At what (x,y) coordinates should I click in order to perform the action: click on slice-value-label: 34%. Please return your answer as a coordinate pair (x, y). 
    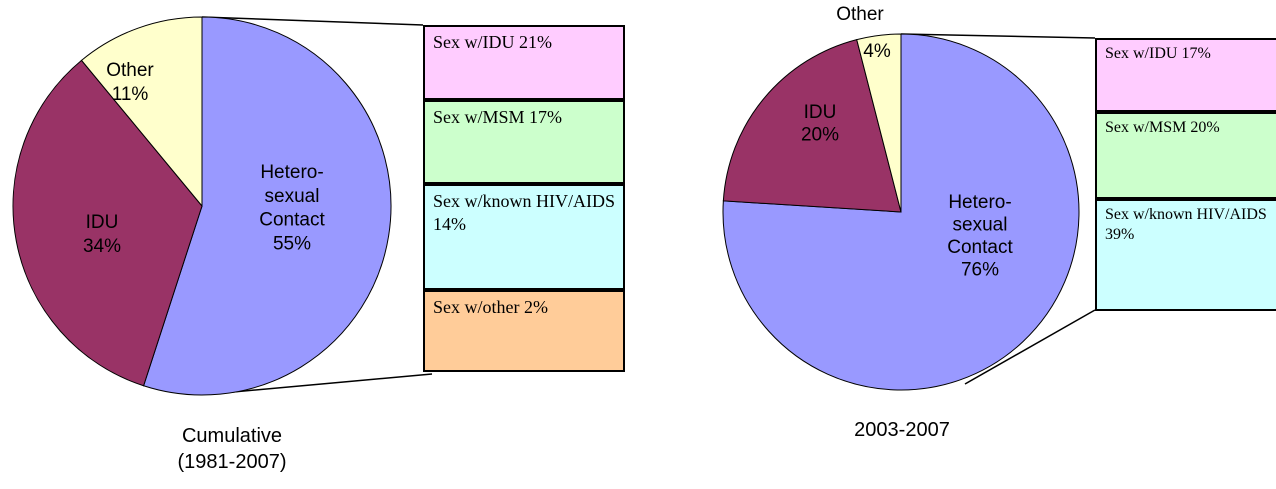
    Looking at the image, I should click on (102, 246).